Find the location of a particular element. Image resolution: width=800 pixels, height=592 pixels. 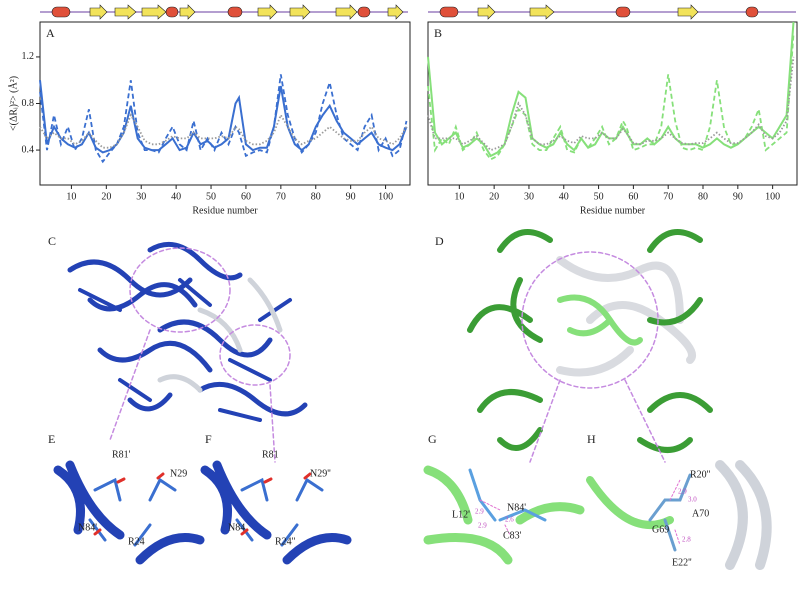

residue-label: G69 is located at coordinates (660, 529).